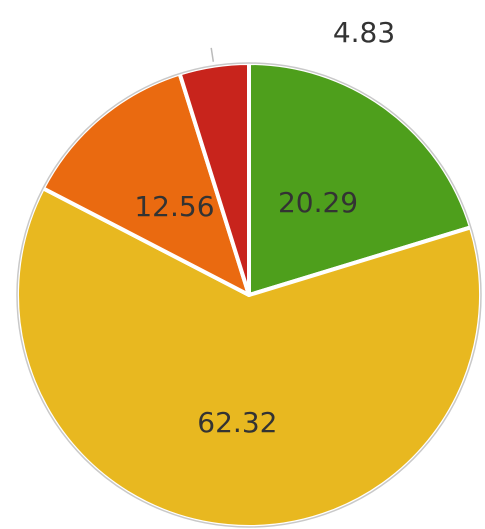 The height and width of the screenshot is (529, 485). I want to click on slice-label-3: 4.83, so click(364, 32).